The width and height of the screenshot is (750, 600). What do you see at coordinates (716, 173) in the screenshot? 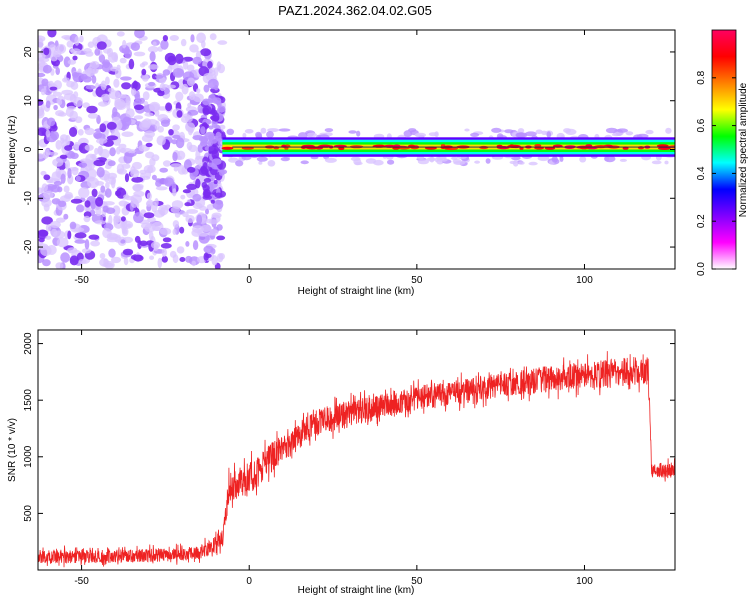
I see `colorbar-ticks: 0.0 0.2 0.4 0.6 0.8` at bounding box center [716, 173].